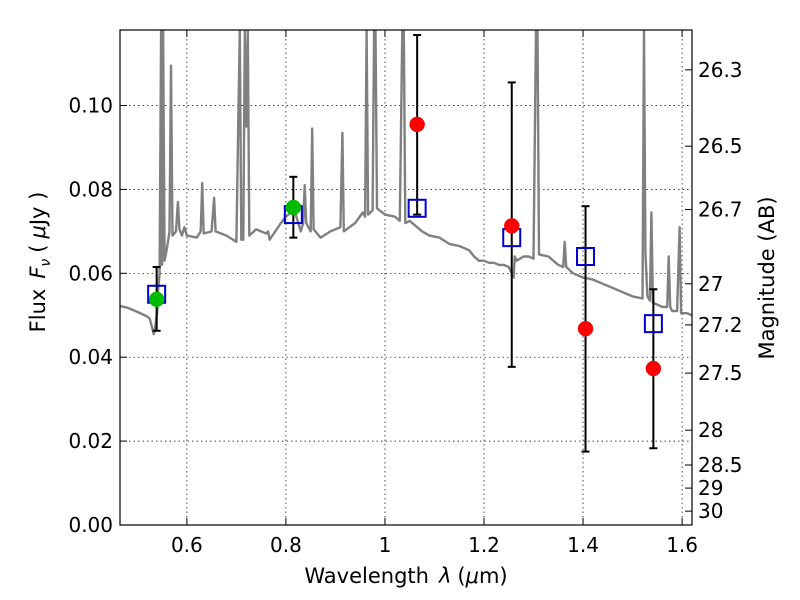 The height and width of the screenshot is (600, 800). Describe the element at coordinates (90, 106) in the screenshot. I see `y-tick-label: 0.10` at that location.